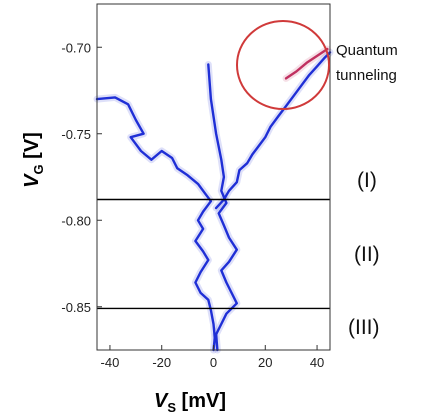 The image size is (439, 419). I want to click on x-axis-title: VS [mV], so click(190, 402).